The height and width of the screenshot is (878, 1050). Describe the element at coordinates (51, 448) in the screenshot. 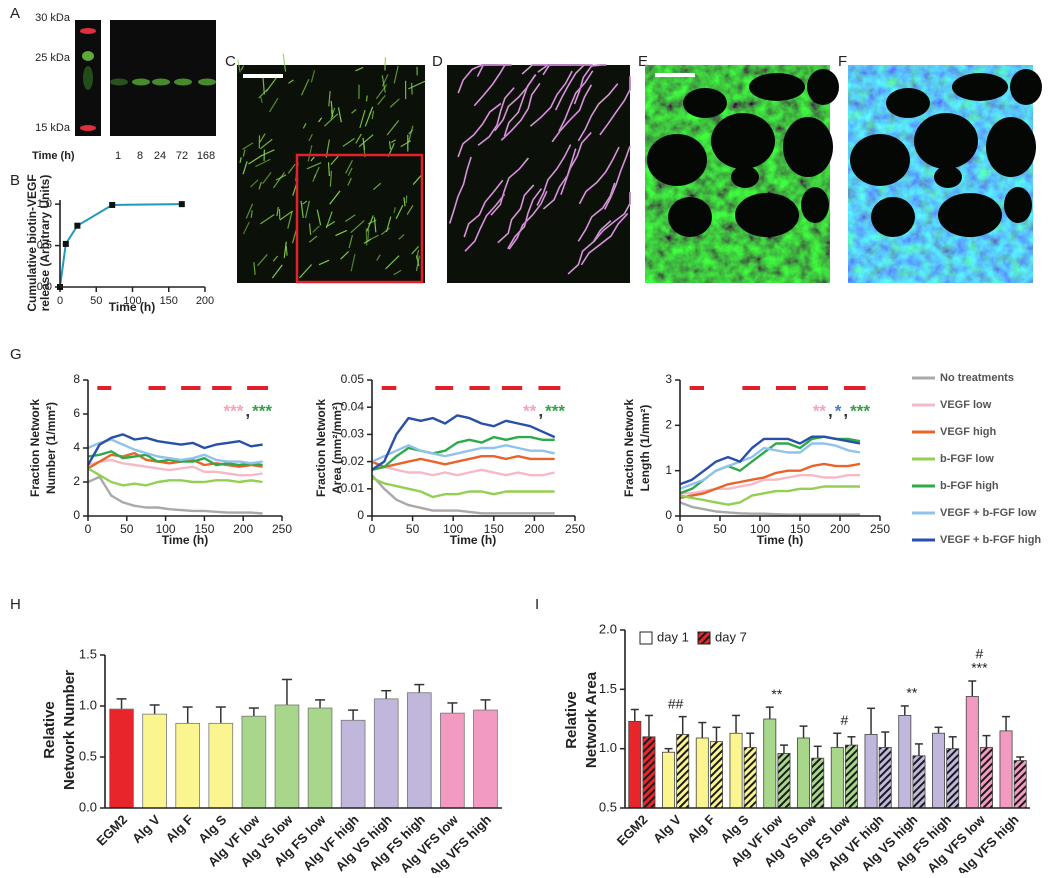

I see `y-axis-label: Number (1/mm²)` at that location.